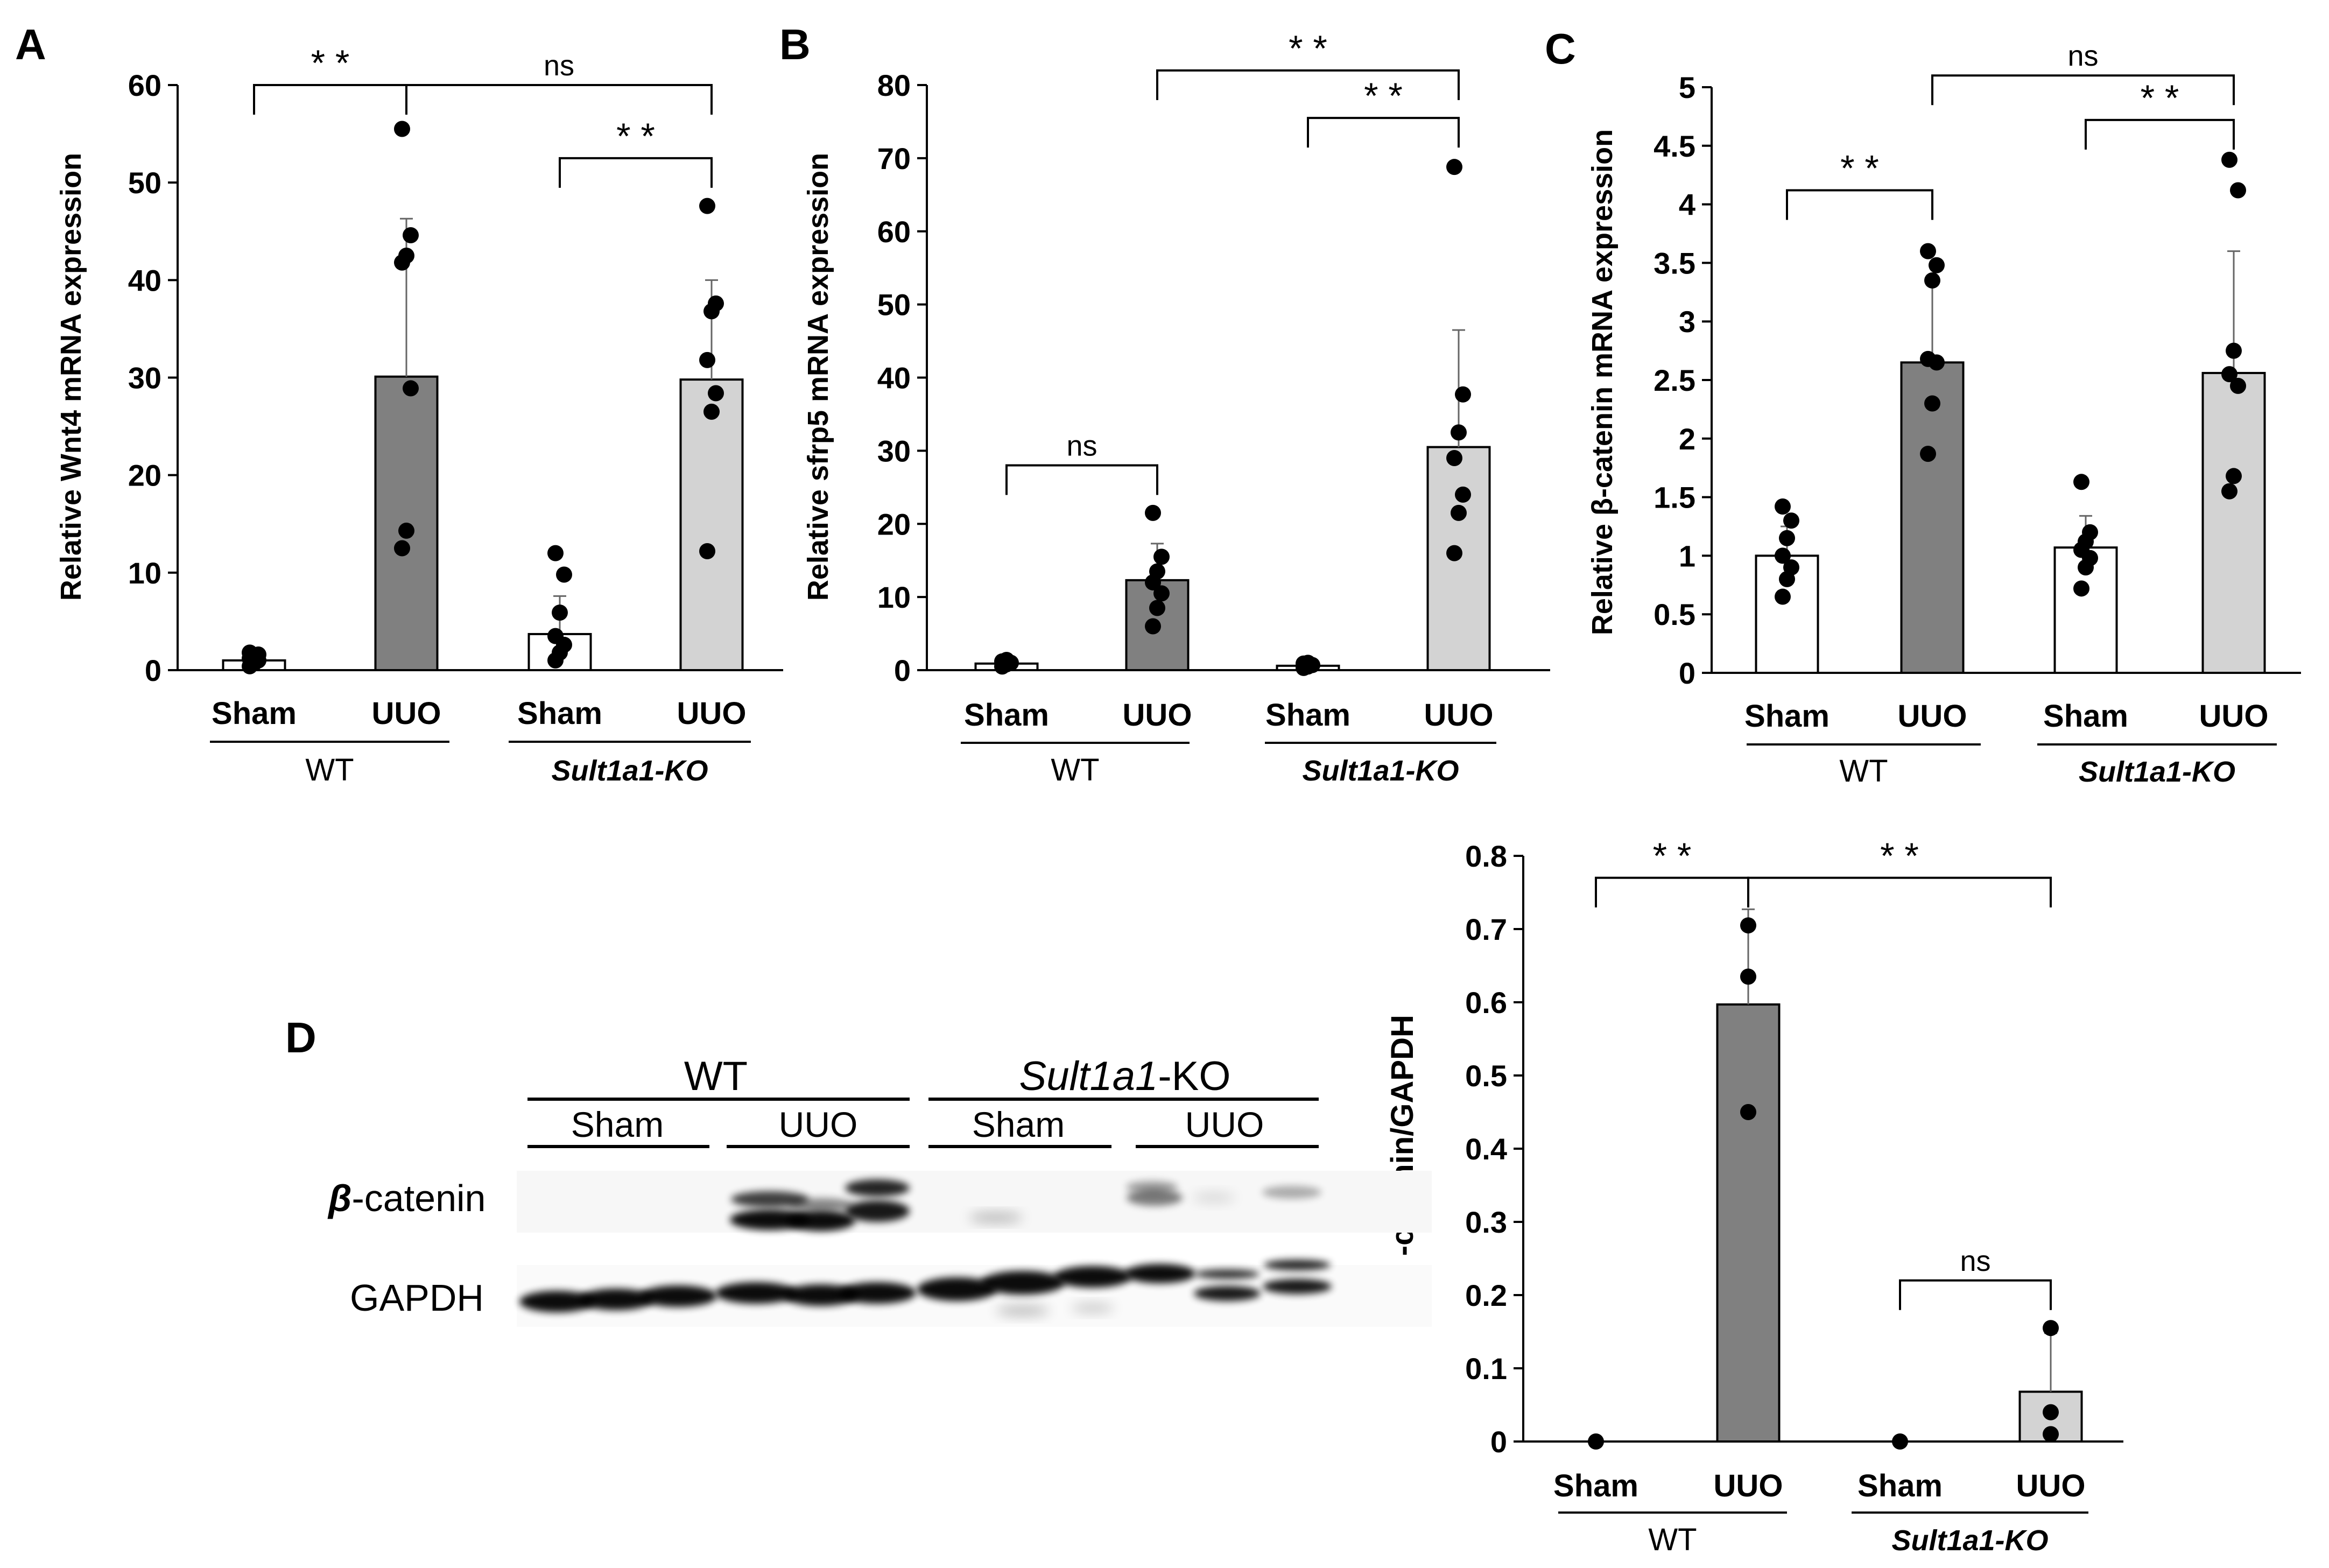 This screenshot has width=2329, height=1568. What do you see at coordinates (300, 1037) in the screenshot?
I see `panel-letter-d: D` at bounding box center [300, 1037].